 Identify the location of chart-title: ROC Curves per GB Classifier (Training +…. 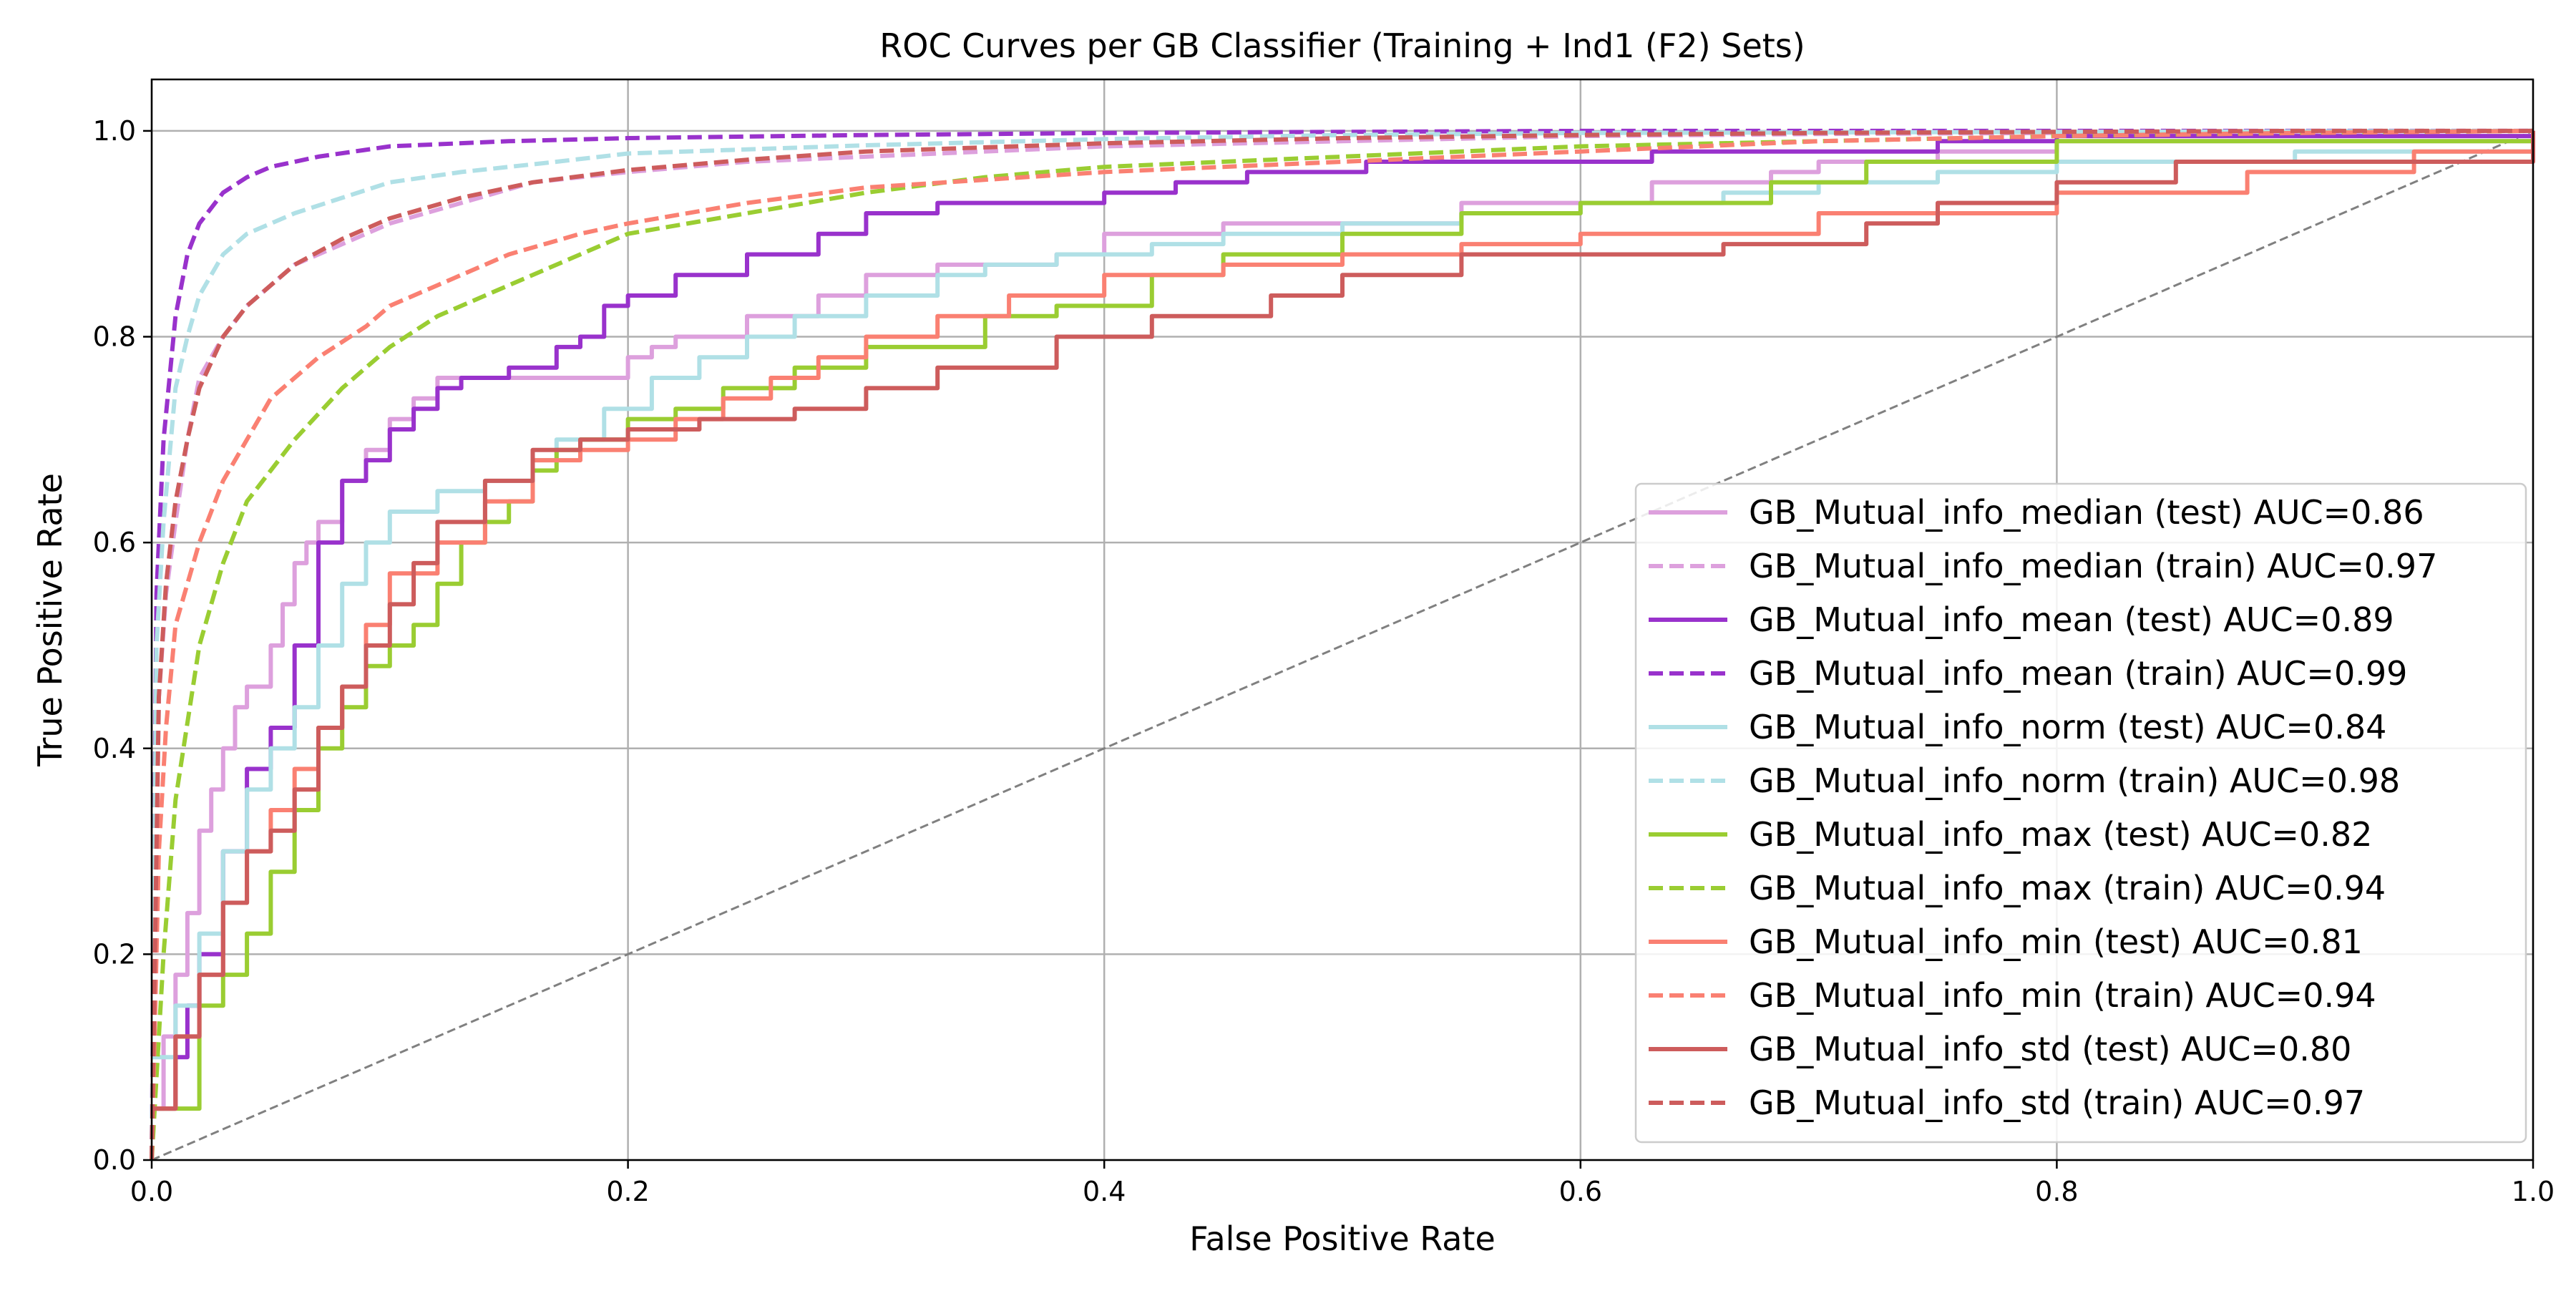
(1342, 45).